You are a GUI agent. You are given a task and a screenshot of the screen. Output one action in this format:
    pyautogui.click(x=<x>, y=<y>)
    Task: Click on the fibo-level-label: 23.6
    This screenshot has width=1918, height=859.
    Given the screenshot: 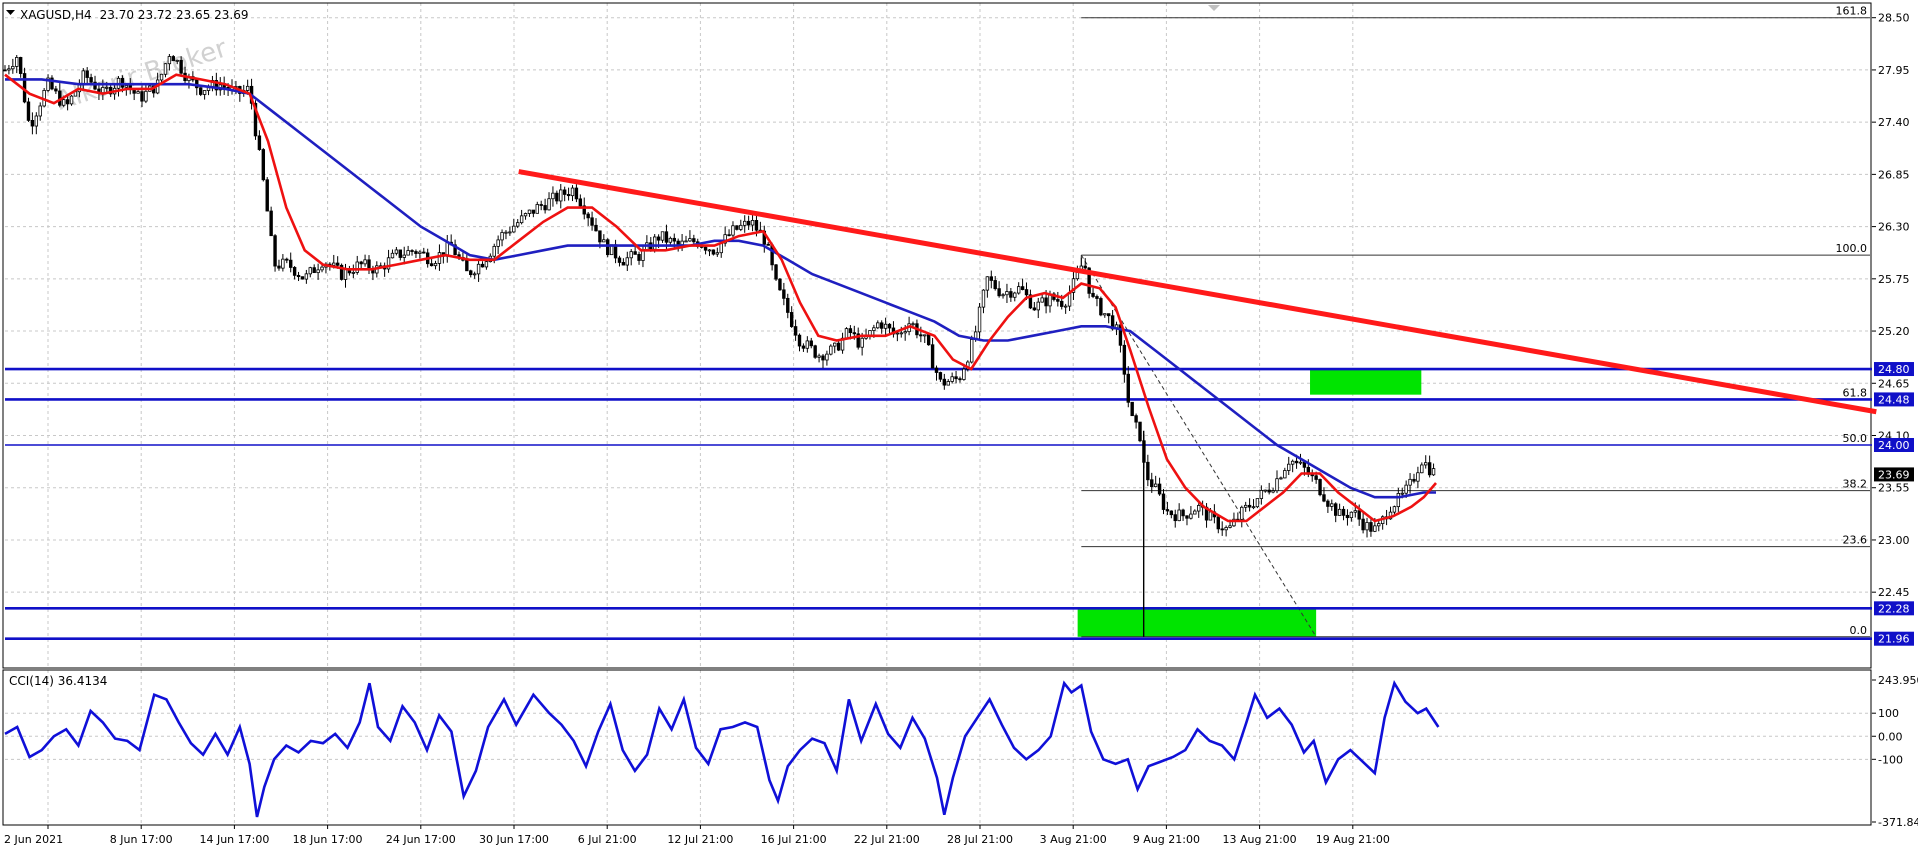 What is the action you would take?
    pyautogui.click(x=1855, y=540)
    